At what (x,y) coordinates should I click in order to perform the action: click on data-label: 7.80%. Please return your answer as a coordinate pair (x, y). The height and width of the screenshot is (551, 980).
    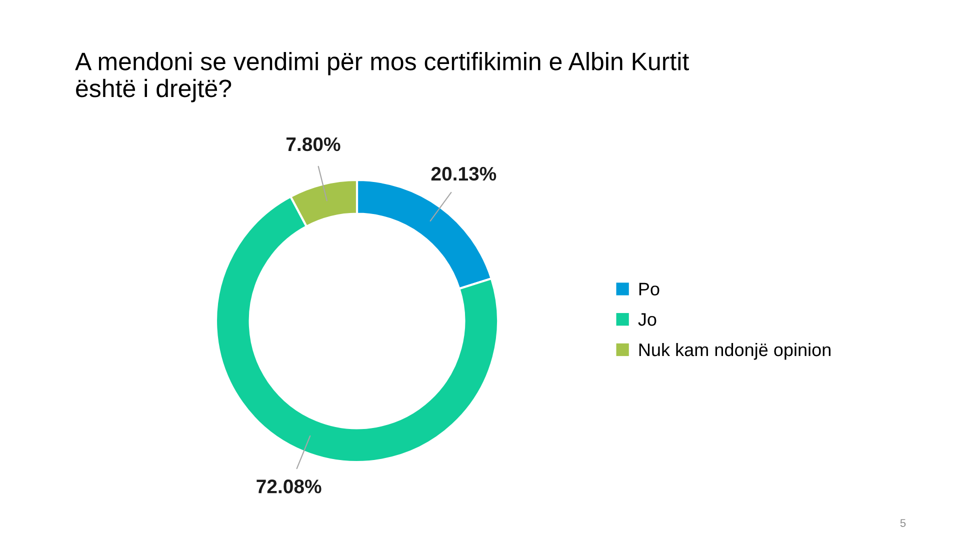
    Looking at the image, I should click on (313, 144).